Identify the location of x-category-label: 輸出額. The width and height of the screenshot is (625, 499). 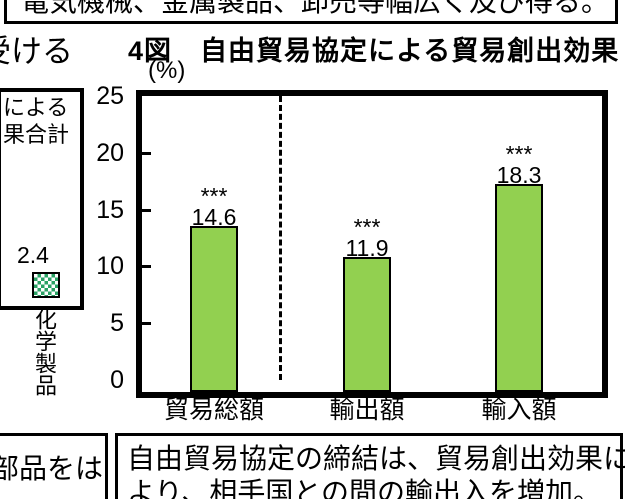
(367, 410).